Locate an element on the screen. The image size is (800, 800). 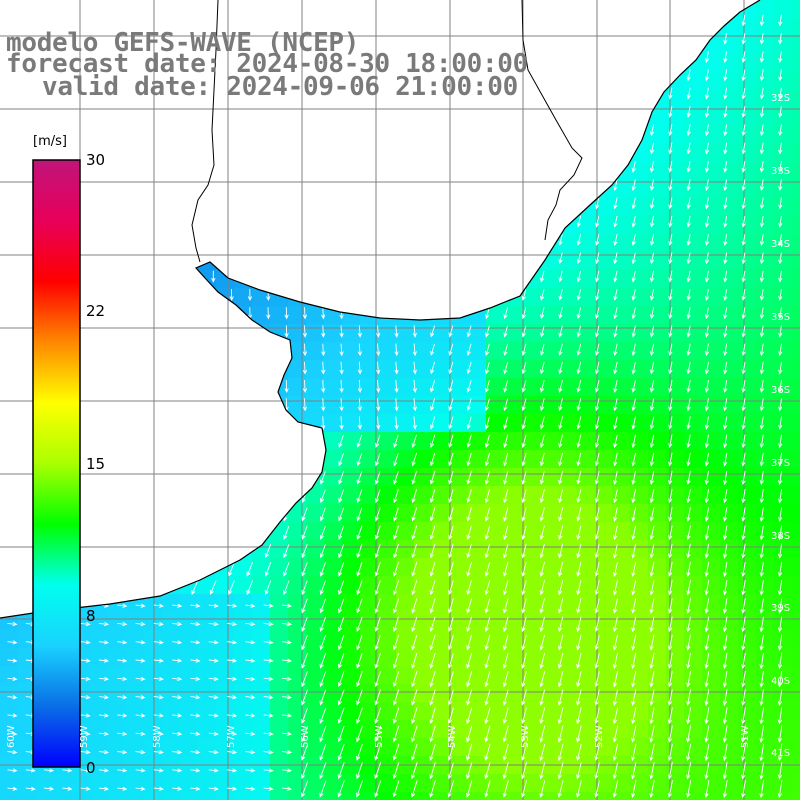
lon-label-54w: 54W is located at coordinates (452, 736).